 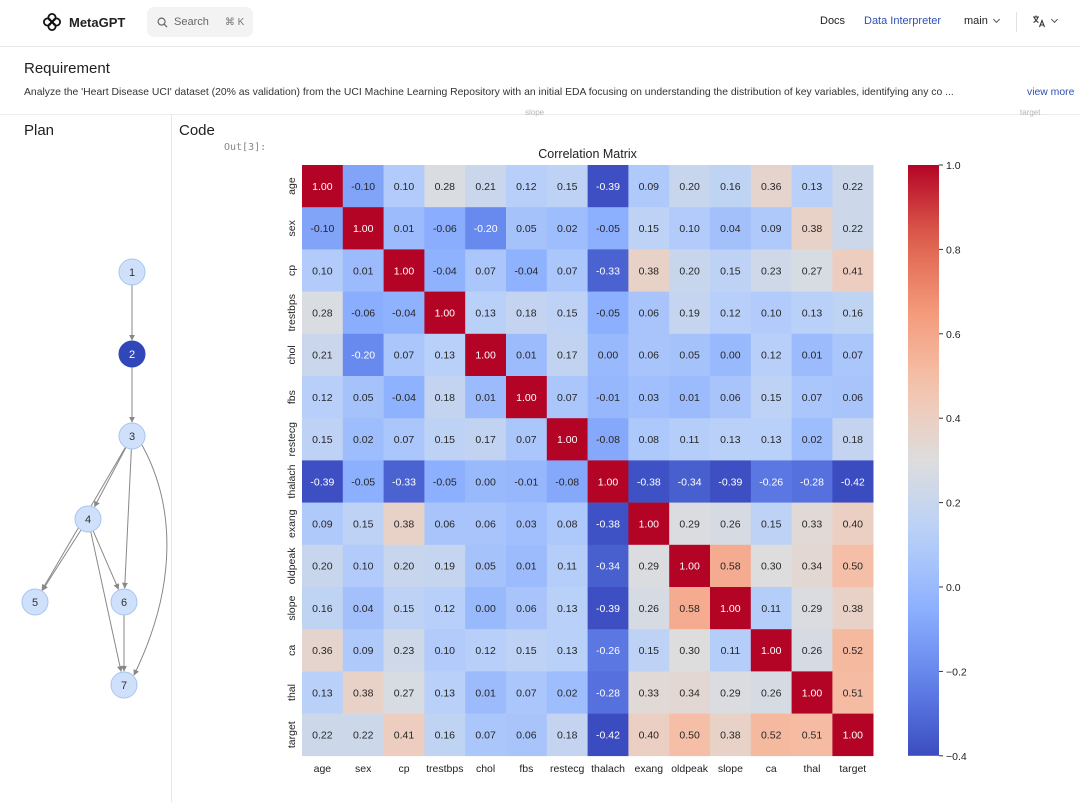 I want to click on heatmap-cell-label: 0.28, so click(x=322, y=314).